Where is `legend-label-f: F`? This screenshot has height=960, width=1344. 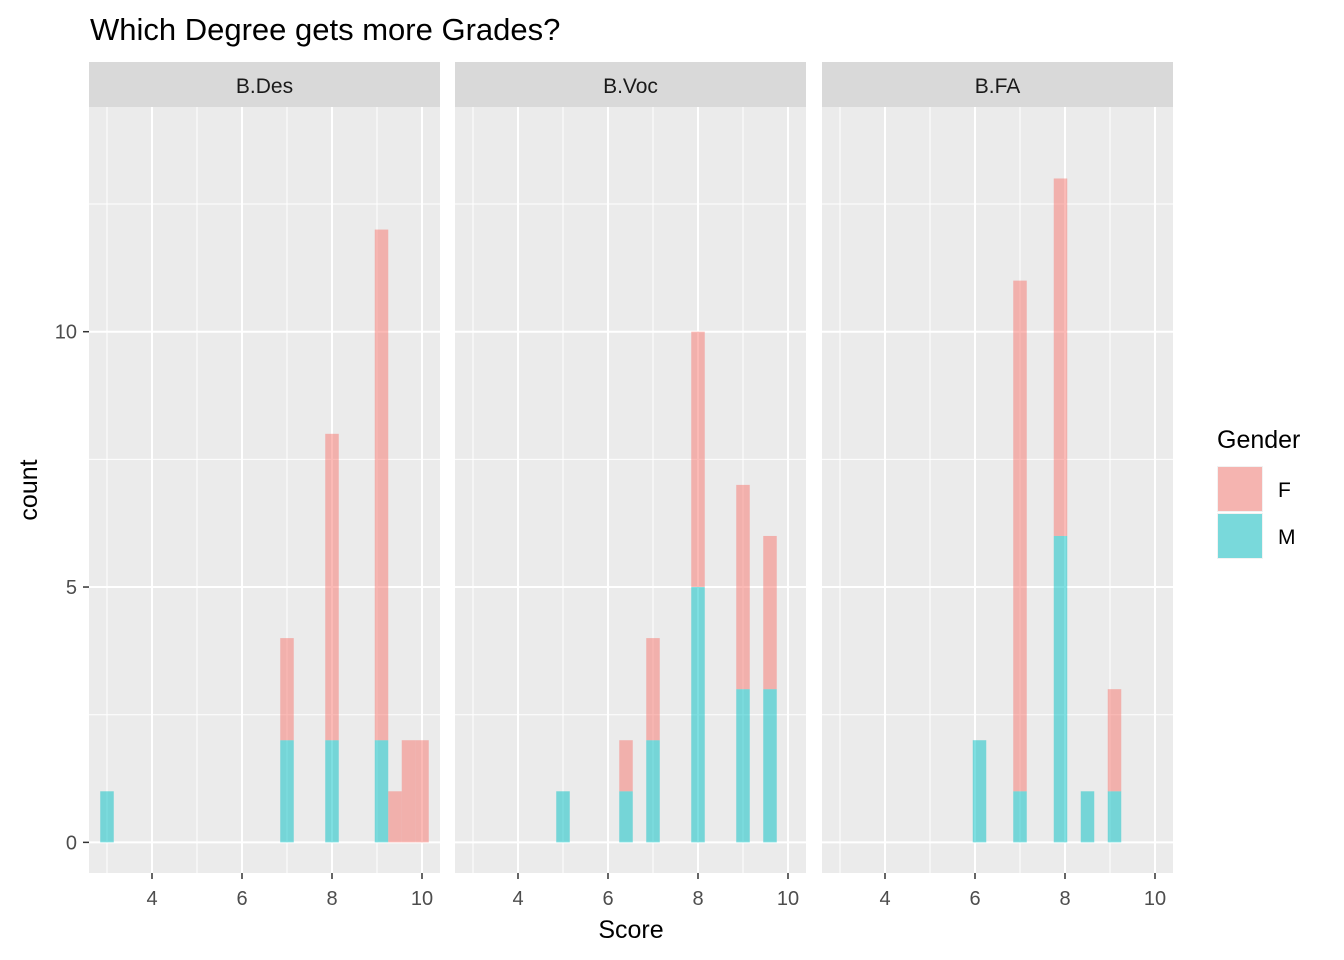
legend-label-f: F is located at coordinates (1284, 490).